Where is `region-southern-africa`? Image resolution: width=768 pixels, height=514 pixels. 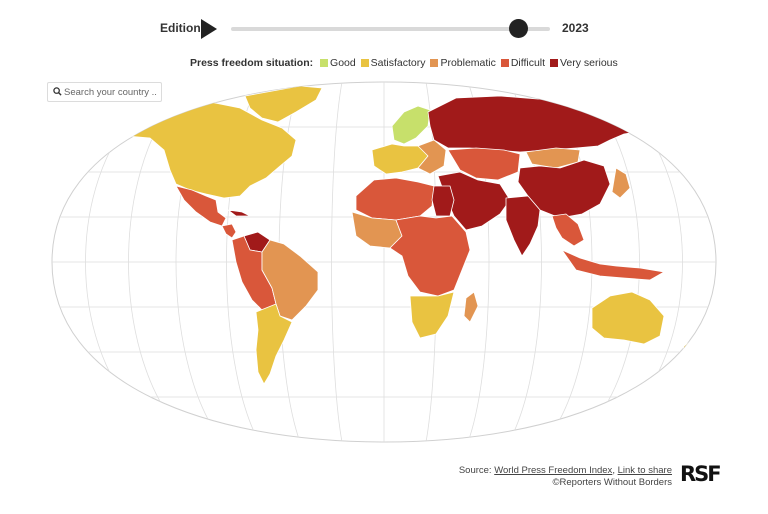 region-southern-africa is located at coordinates (432, 315).